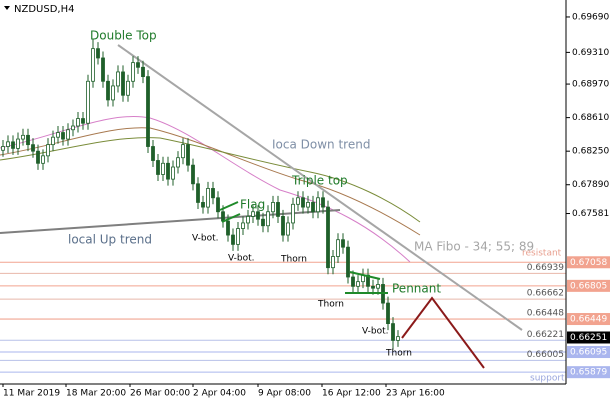  Describe the element at coordinates (588, 286) in the screenshot. I see `level-box-label: 0.66805` at that location.